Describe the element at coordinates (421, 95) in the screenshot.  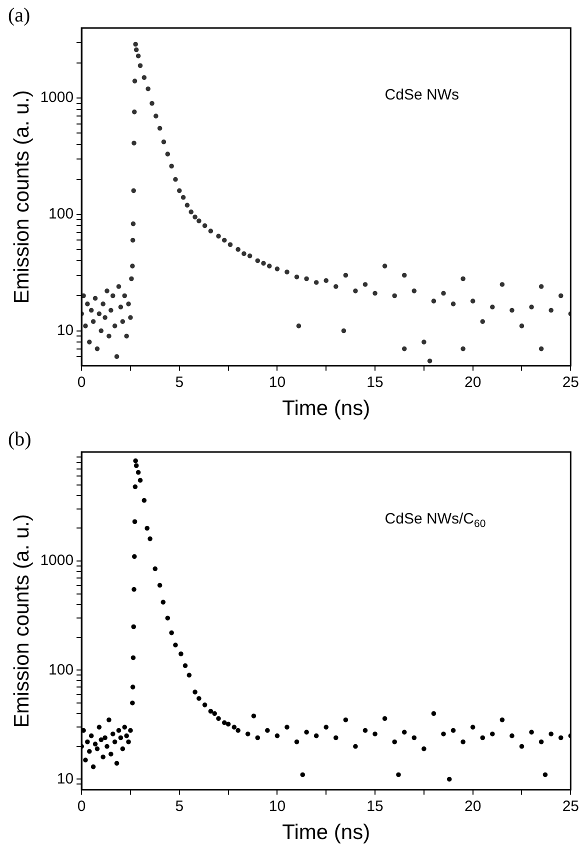
I see `annotation: CdSe NWs` at that location.